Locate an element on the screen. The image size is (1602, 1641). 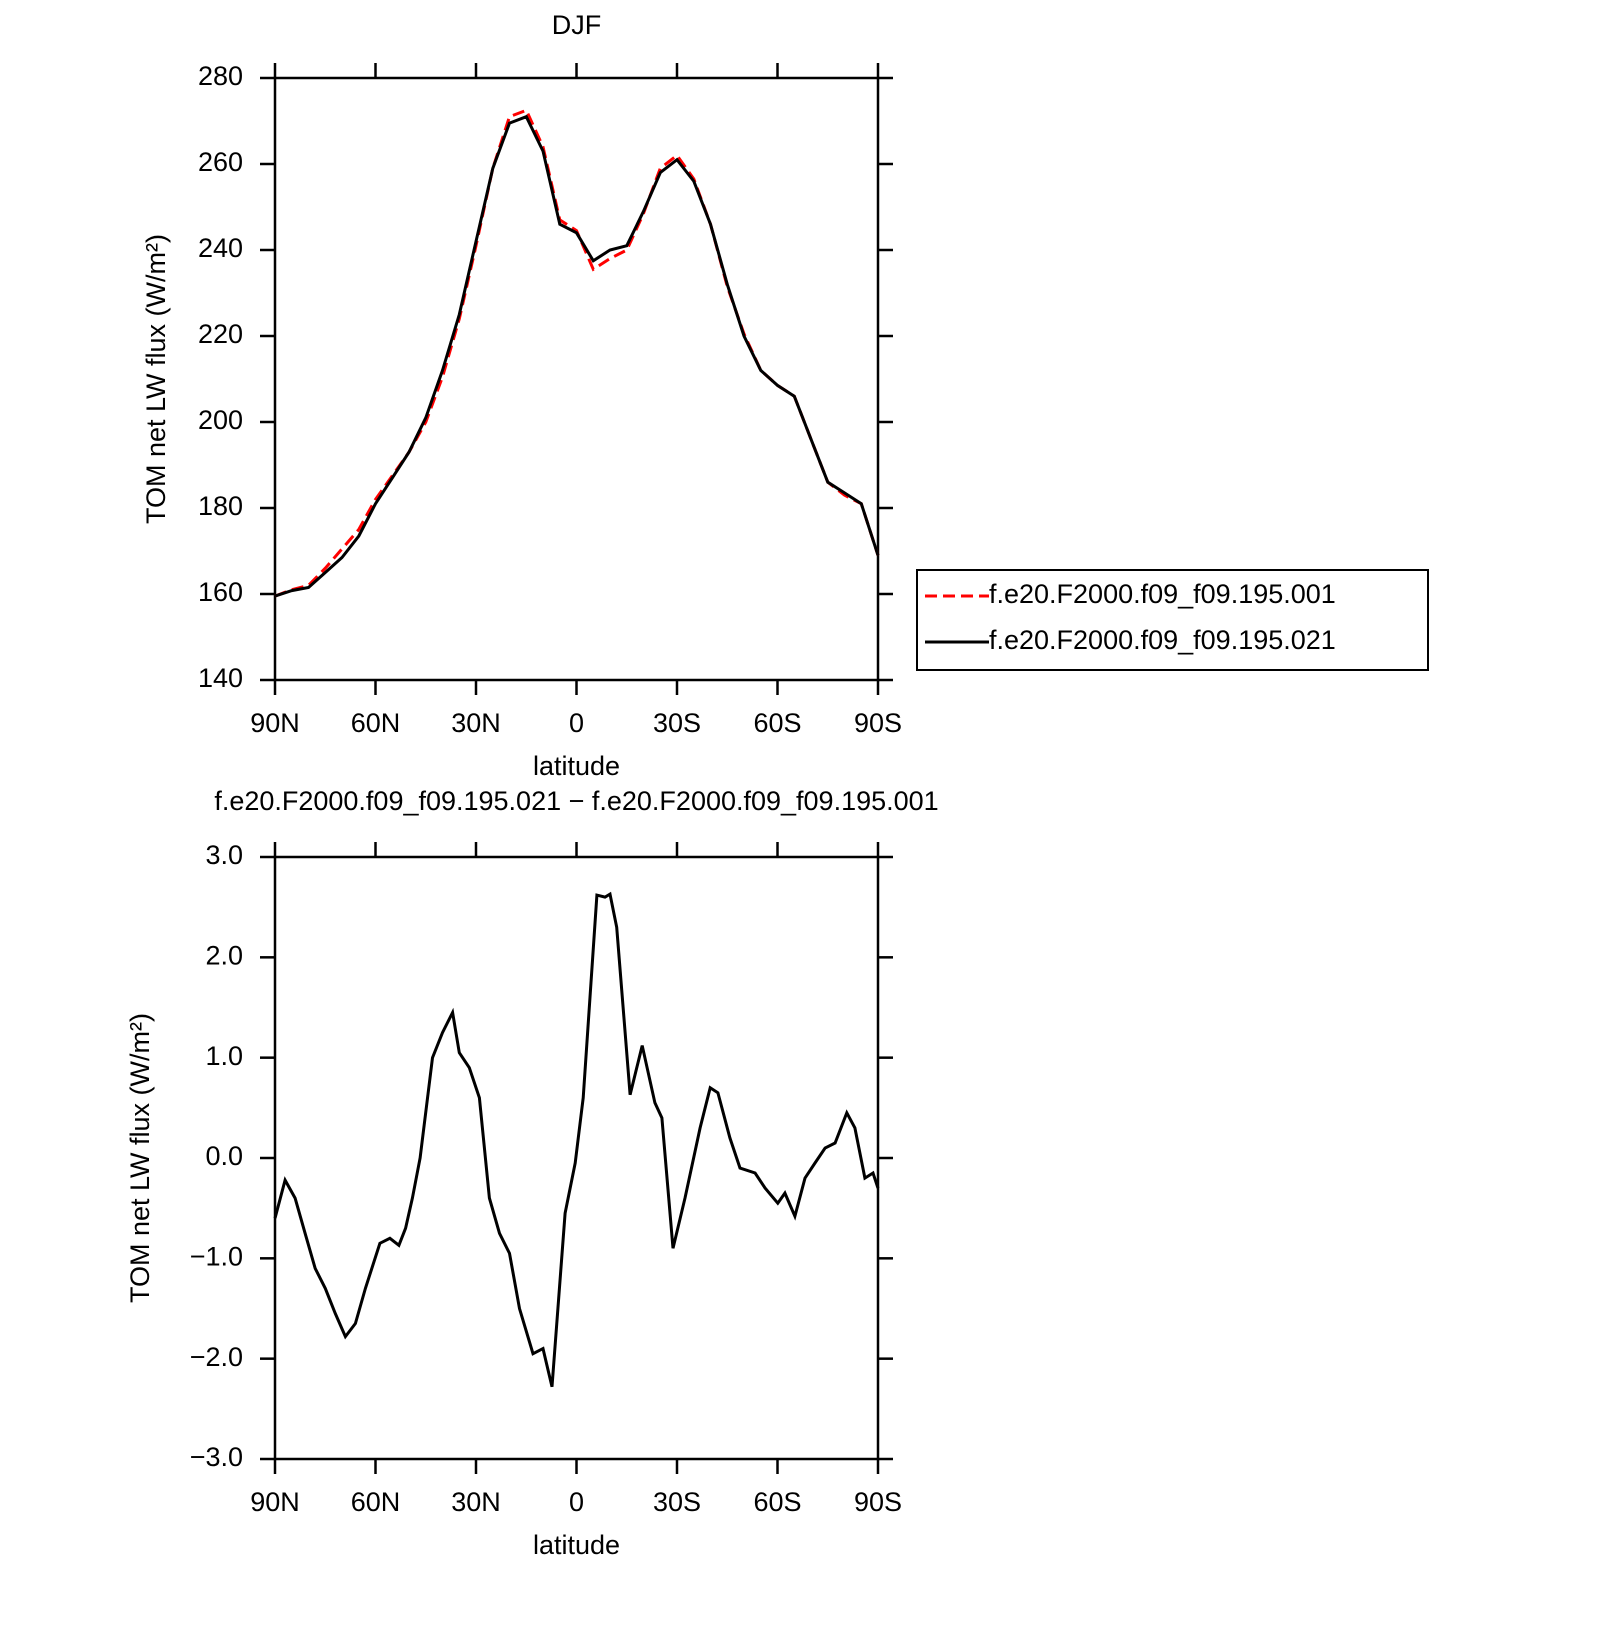
y-tick-label: 220 is located at coordinates (220, 334).